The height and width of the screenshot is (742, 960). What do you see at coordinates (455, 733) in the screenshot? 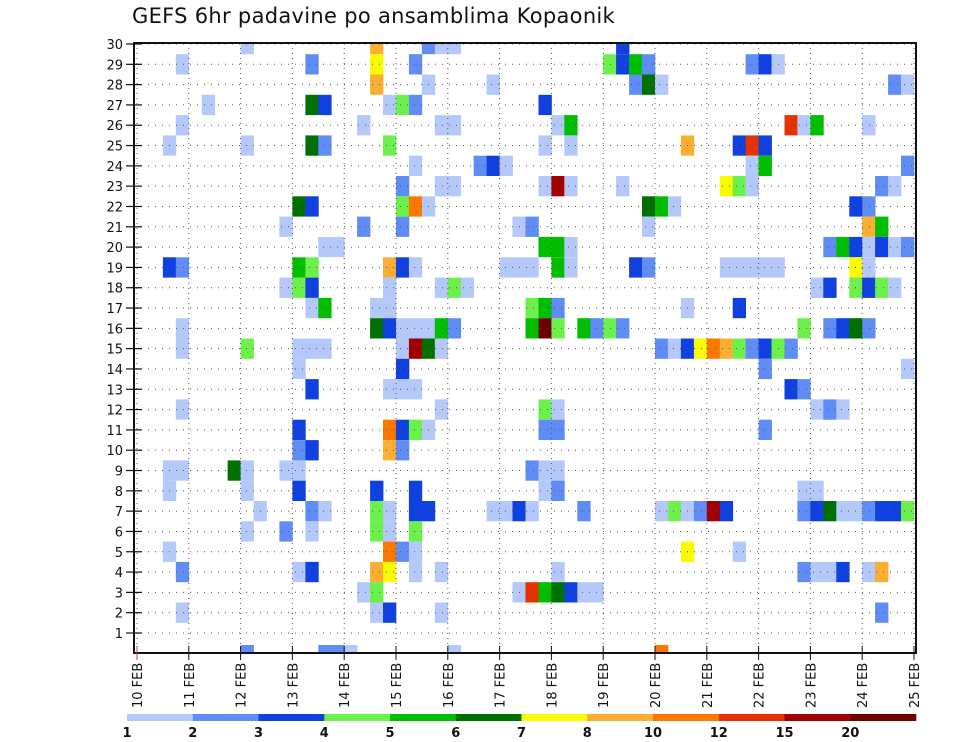
I see `legend-label: 6` at bounding box center [455, 733].